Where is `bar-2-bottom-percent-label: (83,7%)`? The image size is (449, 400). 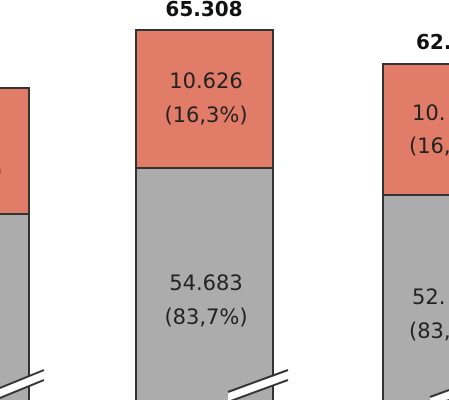 bar-2-bottom-percent-label: (83,7%) is located at coordinates (205, 317).